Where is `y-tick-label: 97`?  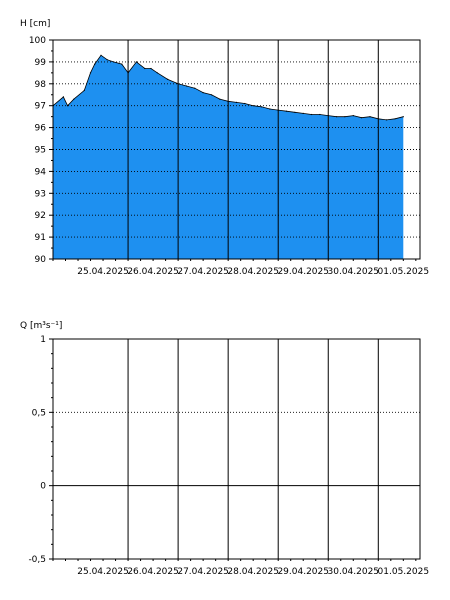
y-tick-label: 97 is located at coordinates (40, 107).